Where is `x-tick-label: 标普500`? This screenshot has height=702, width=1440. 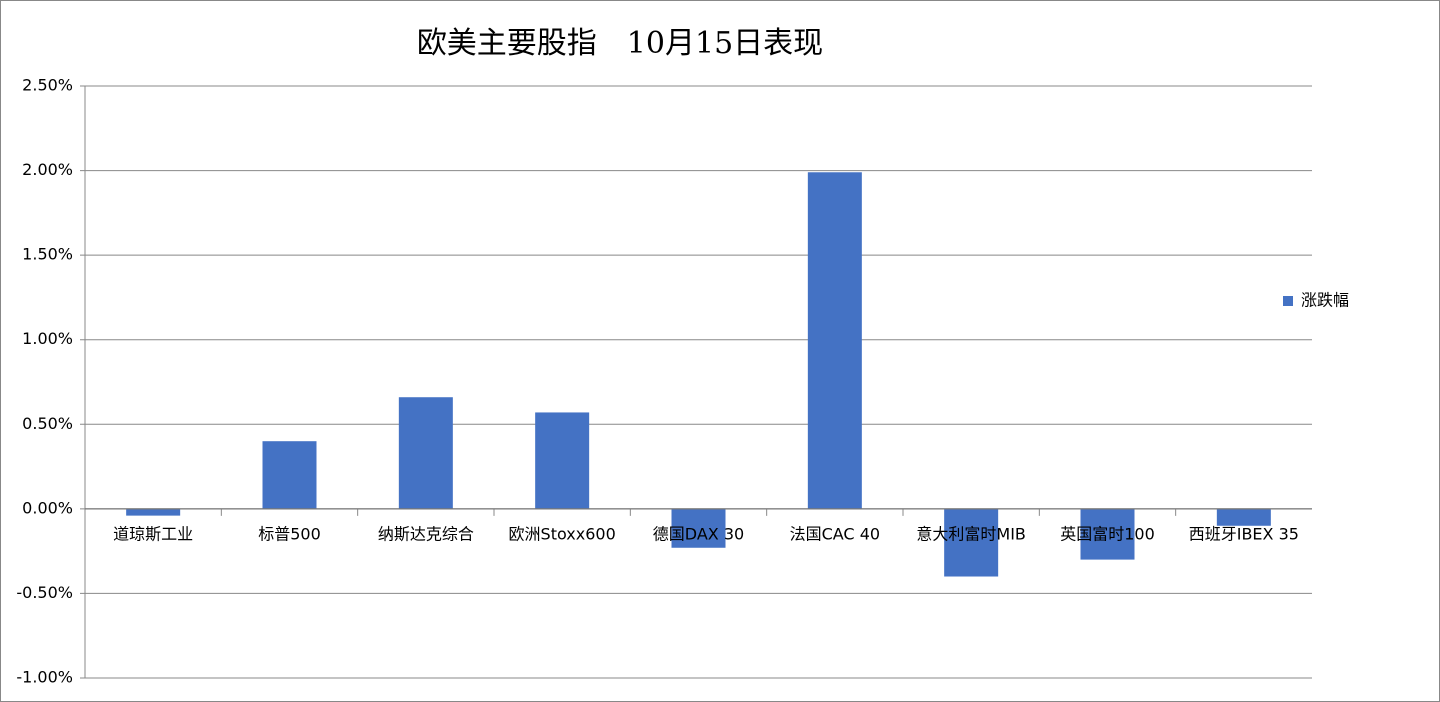 x-tick-label: 标普500 is located at coordinates (289, 533).